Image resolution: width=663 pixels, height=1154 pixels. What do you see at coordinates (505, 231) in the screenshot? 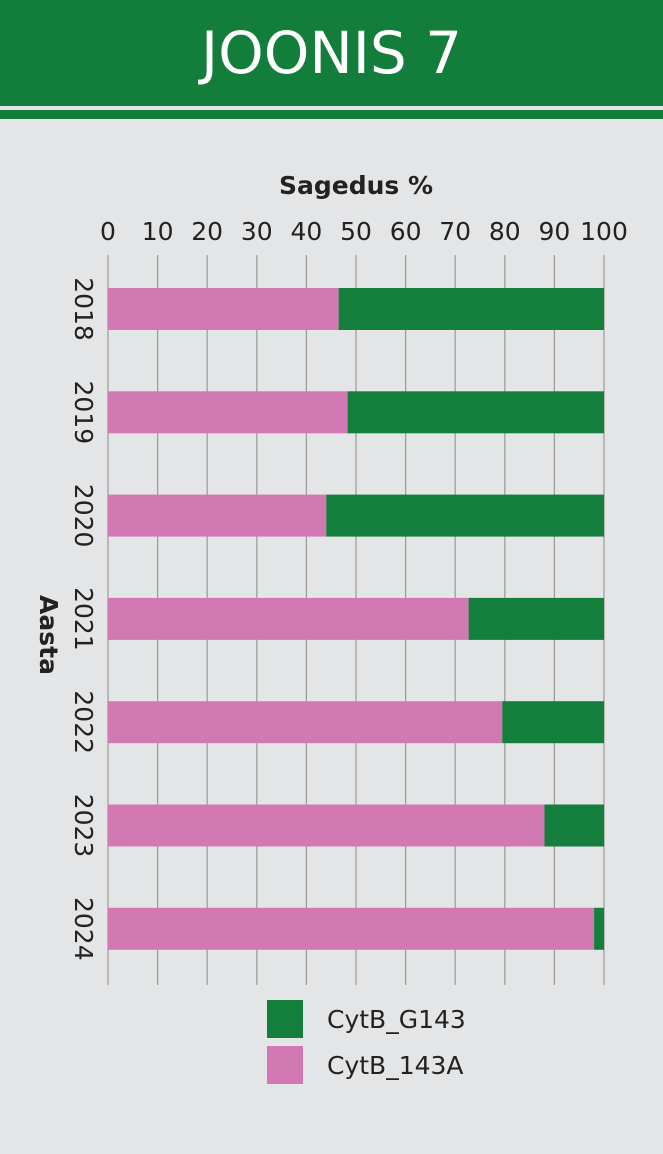
I see `x-tick-label: 80` at bounding box center [505, 231].